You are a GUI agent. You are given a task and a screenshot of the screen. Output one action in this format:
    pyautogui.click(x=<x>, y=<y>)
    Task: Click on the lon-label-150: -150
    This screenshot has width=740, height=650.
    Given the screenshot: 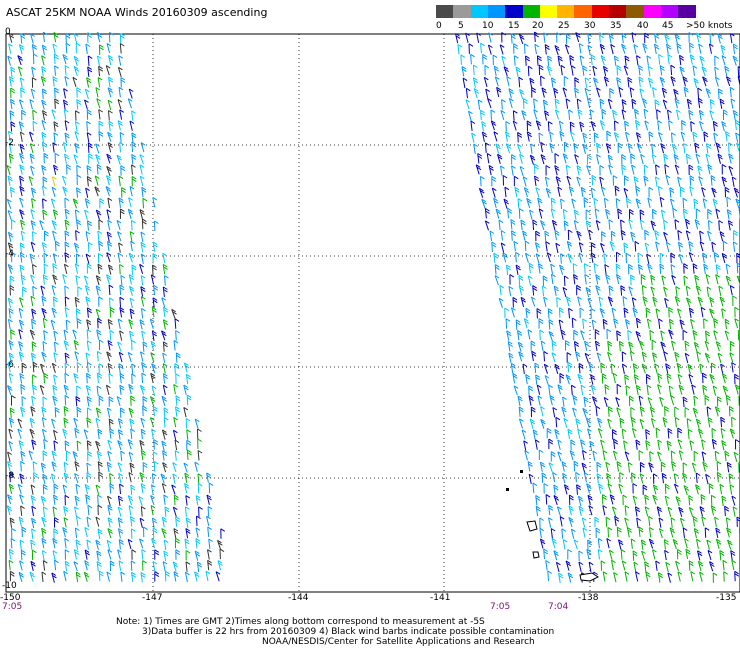 What is the action you would take?
    pyautogui.click(x=10, y=598)
    